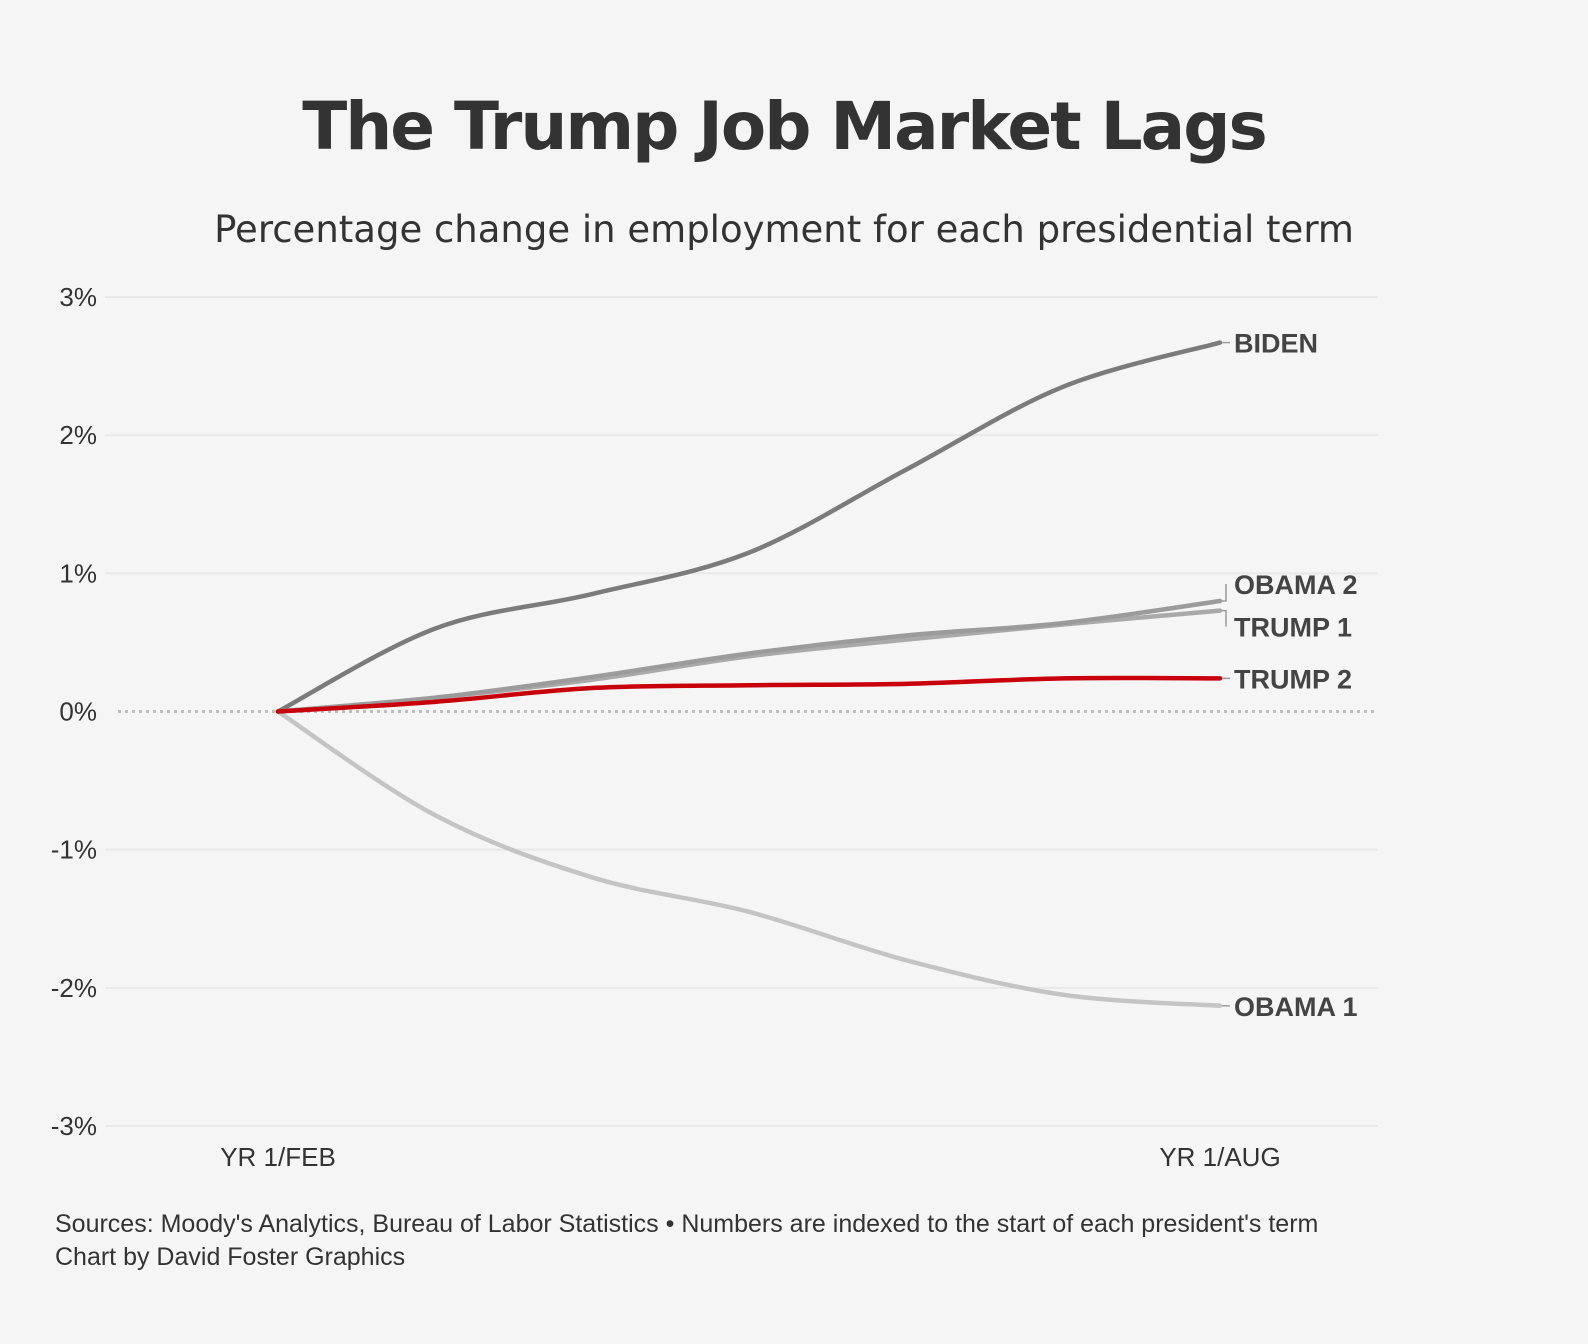  What do you see at coordinates (78, 712) in the screenshot?
I see `y-tick-label: 0%` at bounding box center [78, 712].